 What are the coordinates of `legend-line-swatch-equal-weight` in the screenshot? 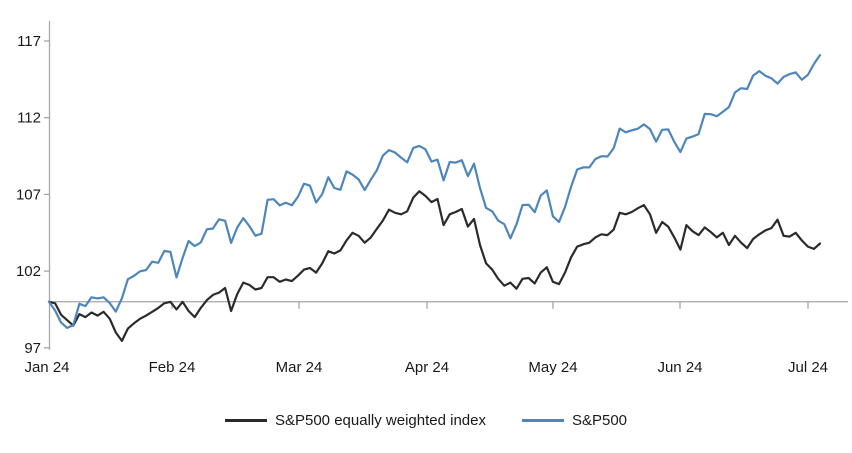 It's located at (245, 420).